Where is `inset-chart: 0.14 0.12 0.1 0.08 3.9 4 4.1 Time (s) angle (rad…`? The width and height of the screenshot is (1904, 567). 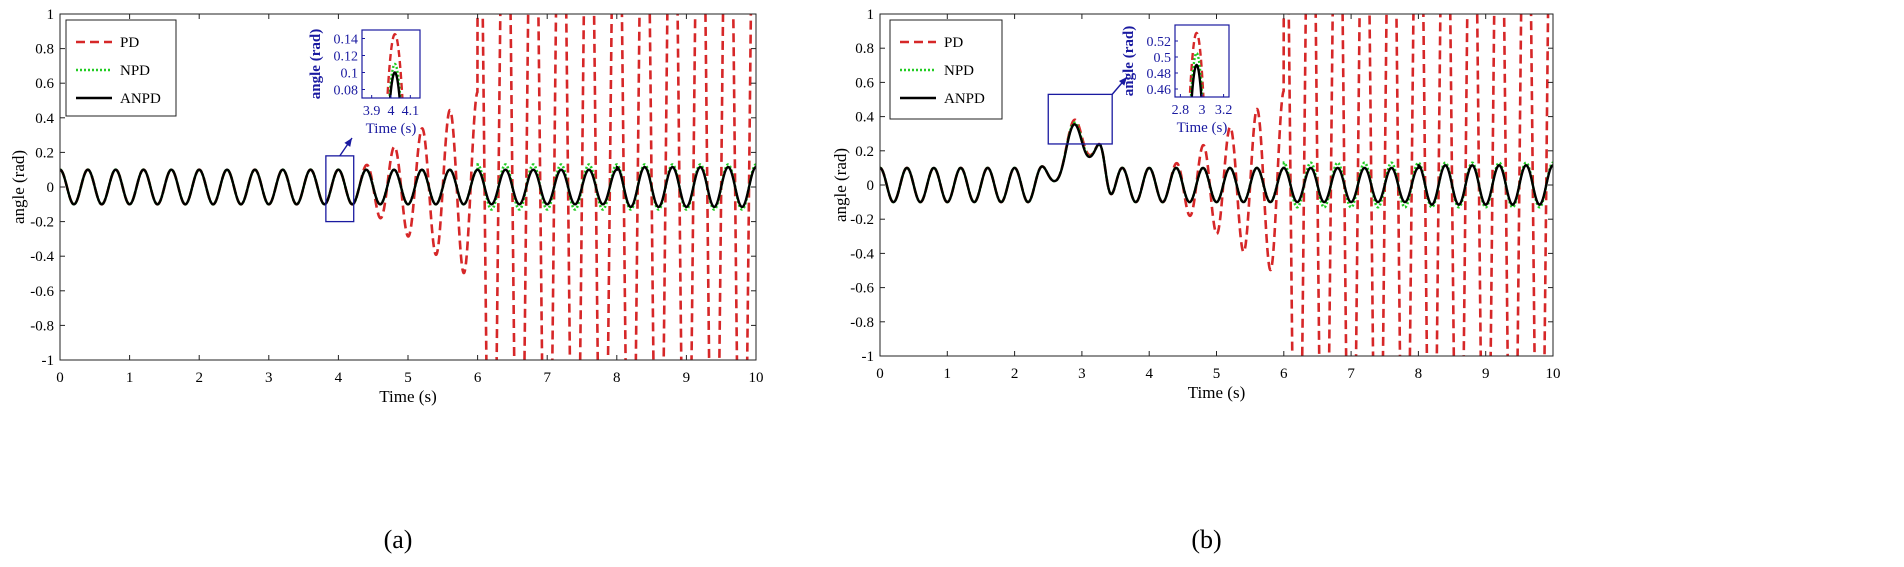
inset-chart: 0.14 0.12 0.1 0.08 3.9 4 4.1 Time (s) angle (rad… is located at coordinates (364, 83).